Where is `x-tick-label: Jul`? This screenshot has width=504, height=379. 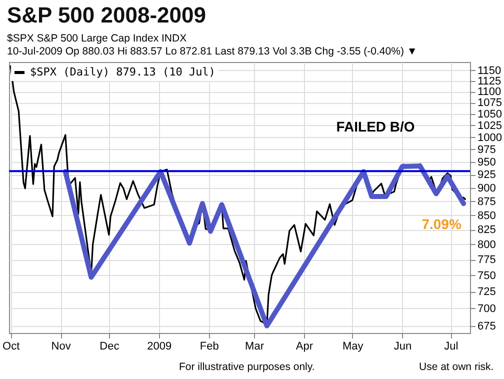
x-tick-label: Jul is located at coordinates (451, 346).